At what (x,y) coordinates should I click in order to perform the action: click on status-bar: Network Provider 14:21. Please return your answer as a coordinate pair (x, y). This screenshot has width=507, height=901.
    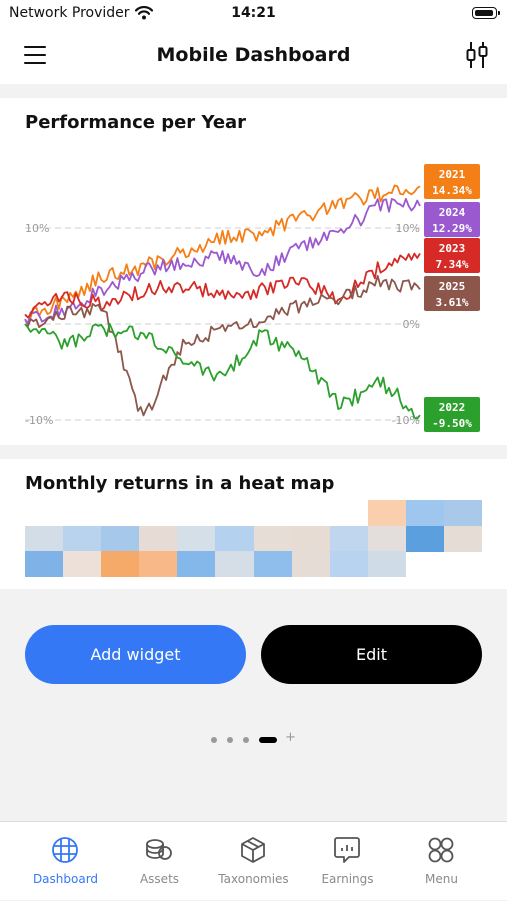
    Looking at the image, I should click on (253, 14).